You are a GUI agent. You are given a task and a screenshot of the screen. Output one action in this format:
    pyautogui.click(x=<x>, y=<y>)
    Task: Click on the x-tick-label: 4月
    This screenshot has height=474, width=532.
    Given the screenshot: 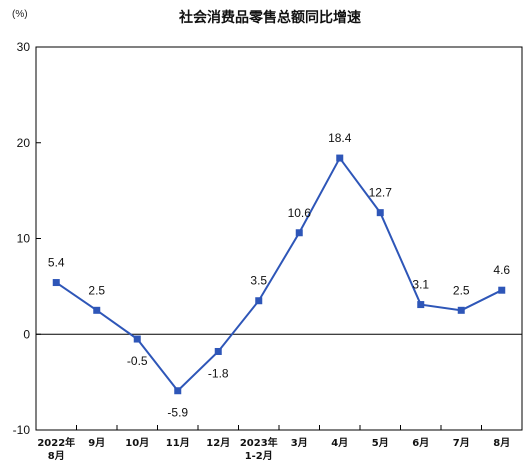 What is the action you would take?
    pyautogui.click(x=339, y=443)
    